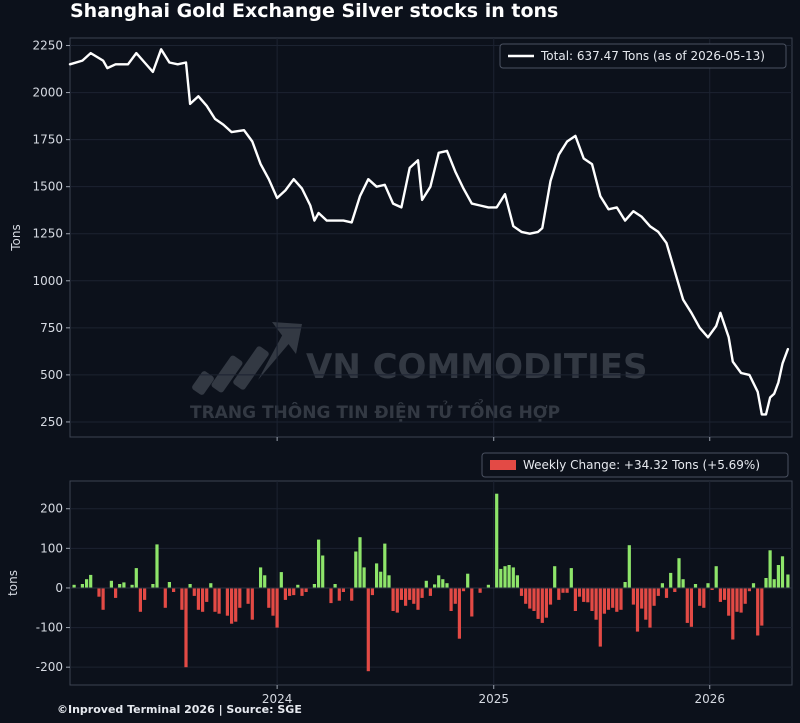 Image resolution: width=800 pixels, height=723 pixels. Describe the element at coordinates (709, 699) in the screenshot. I see `x-tick-label: 2026` at that location.